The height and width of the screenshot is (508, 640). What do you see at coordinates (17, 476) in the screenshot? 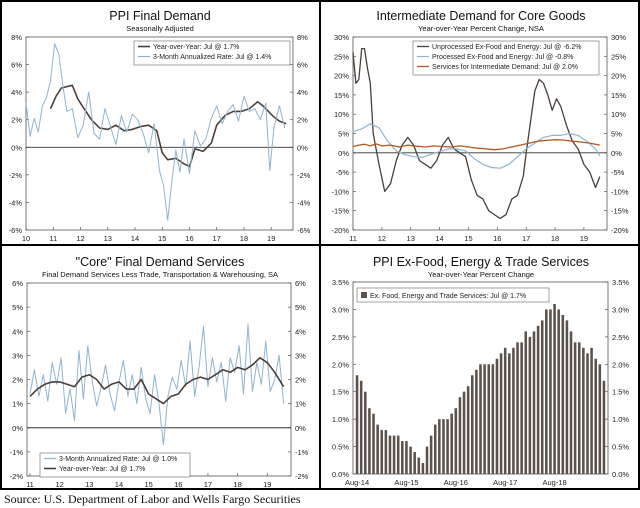
I see `y-tick-label-left: -2%` at bounding box center [17, 476].